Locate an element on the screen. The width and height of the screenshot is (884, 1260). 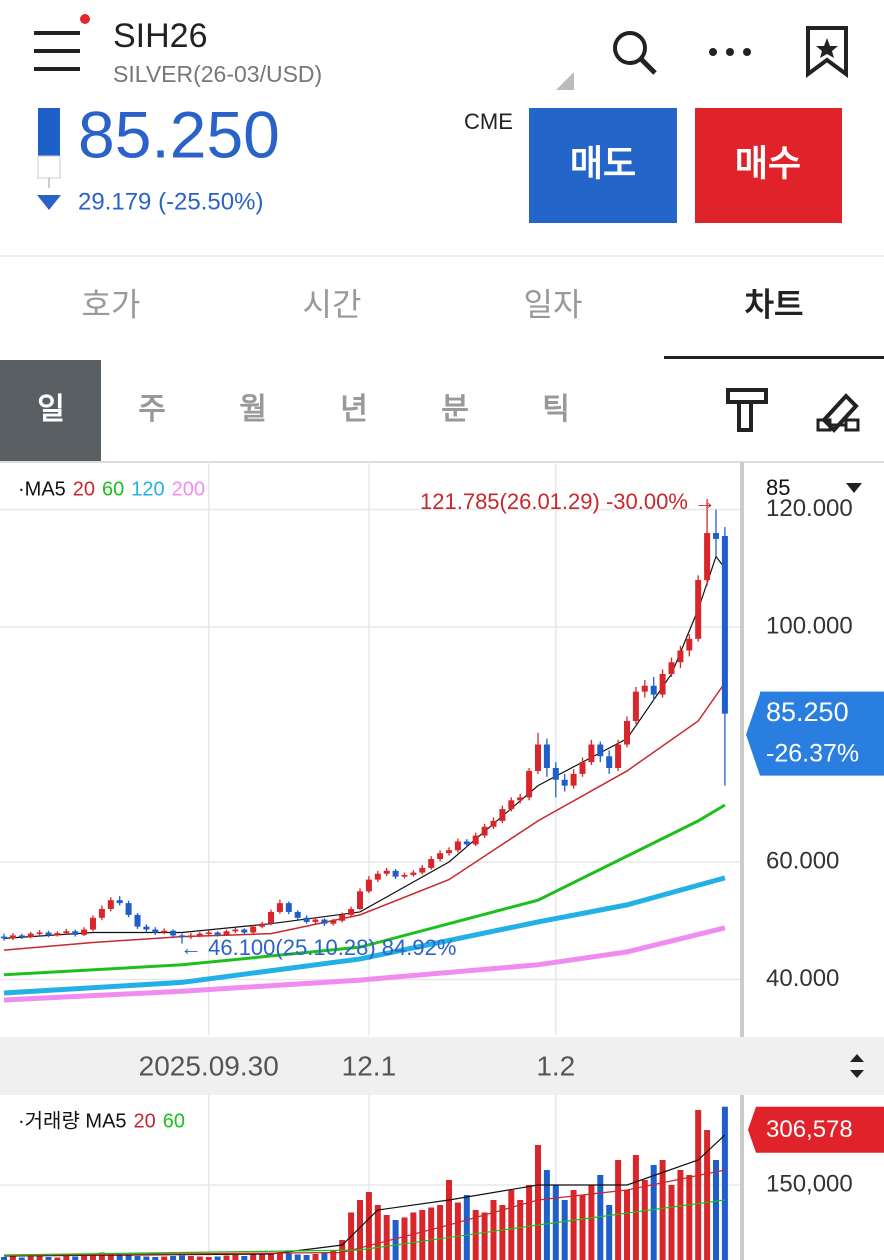
buy-label: 매수 is located at coordinates (768, 163).